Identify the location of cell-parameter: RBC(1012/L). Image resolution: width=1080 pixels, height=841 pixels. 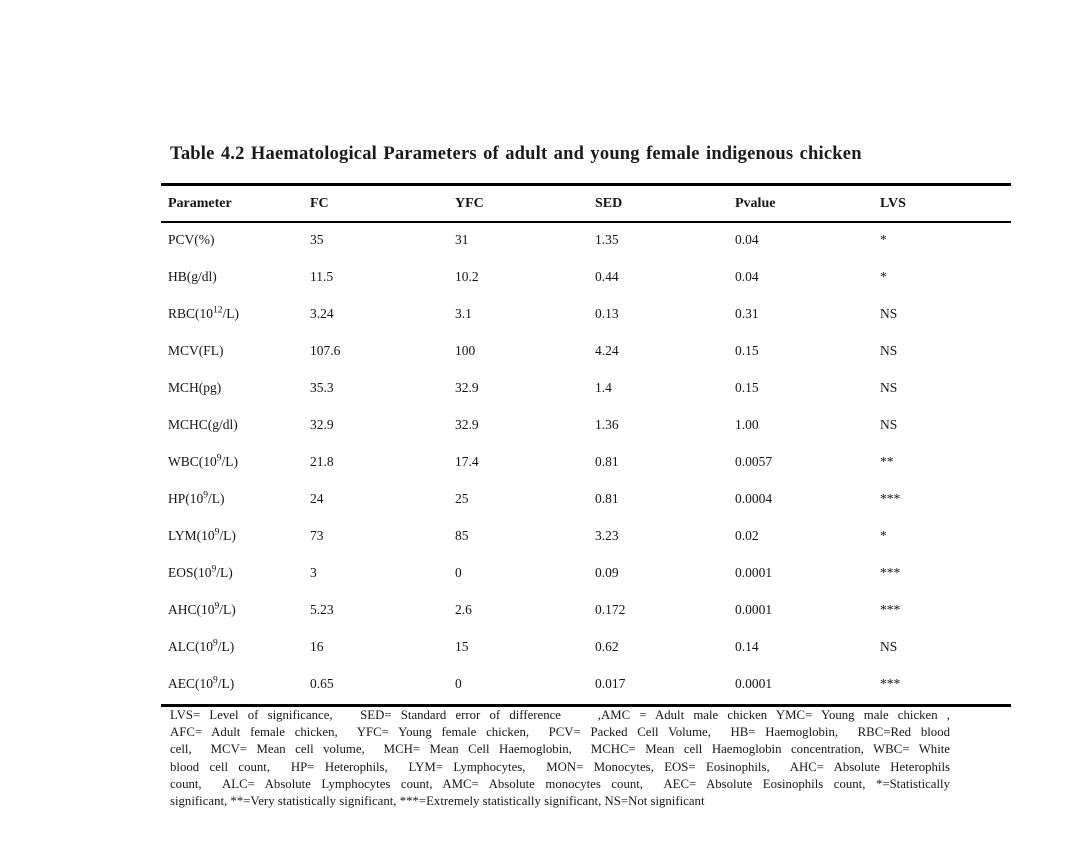
(239, 313).